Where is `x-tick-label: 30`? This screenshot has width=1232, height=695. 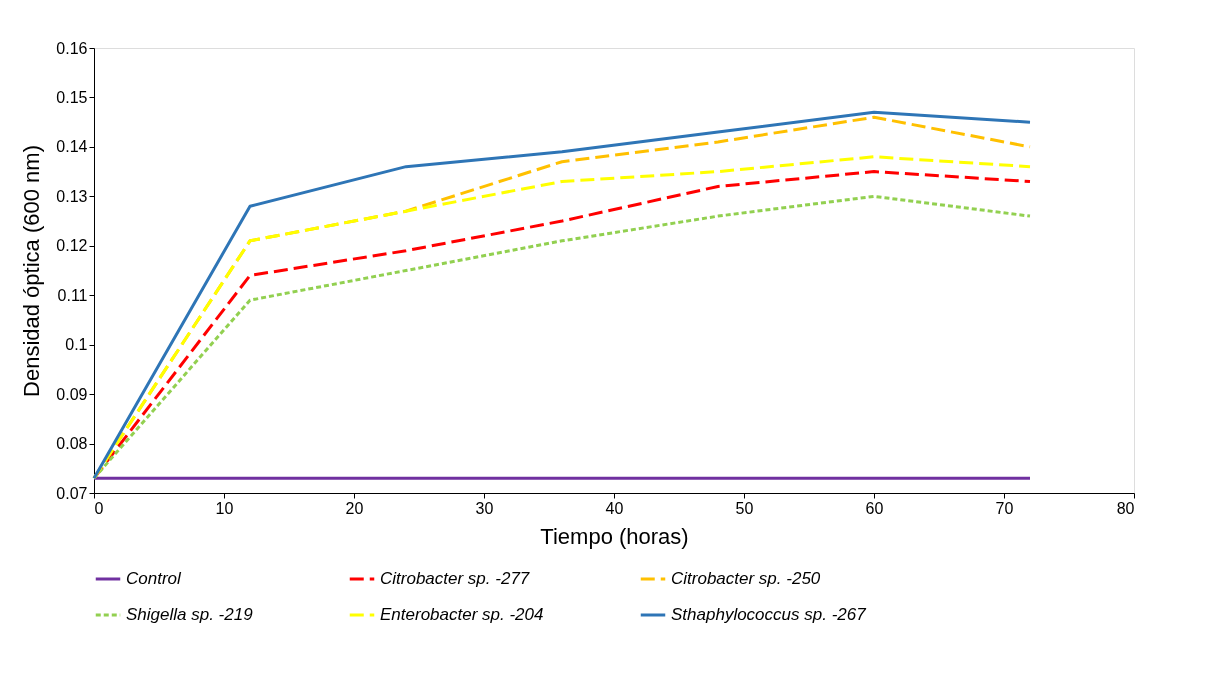 x-tick-label: 30 is located at coordinates (484, 508).